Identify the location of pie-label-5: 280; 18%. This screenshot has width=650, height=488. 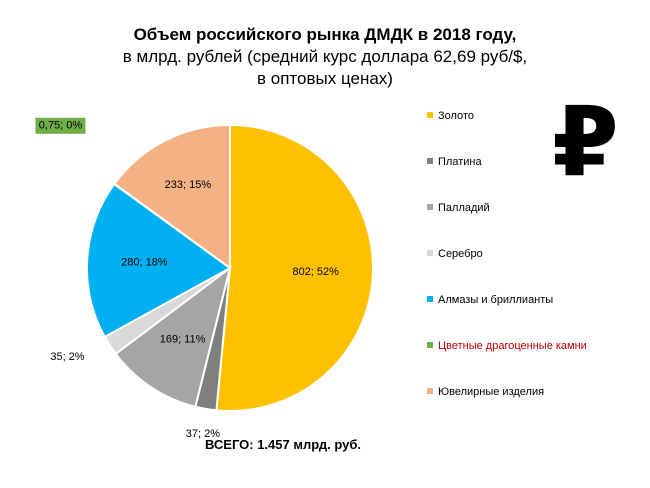
(144, 263).